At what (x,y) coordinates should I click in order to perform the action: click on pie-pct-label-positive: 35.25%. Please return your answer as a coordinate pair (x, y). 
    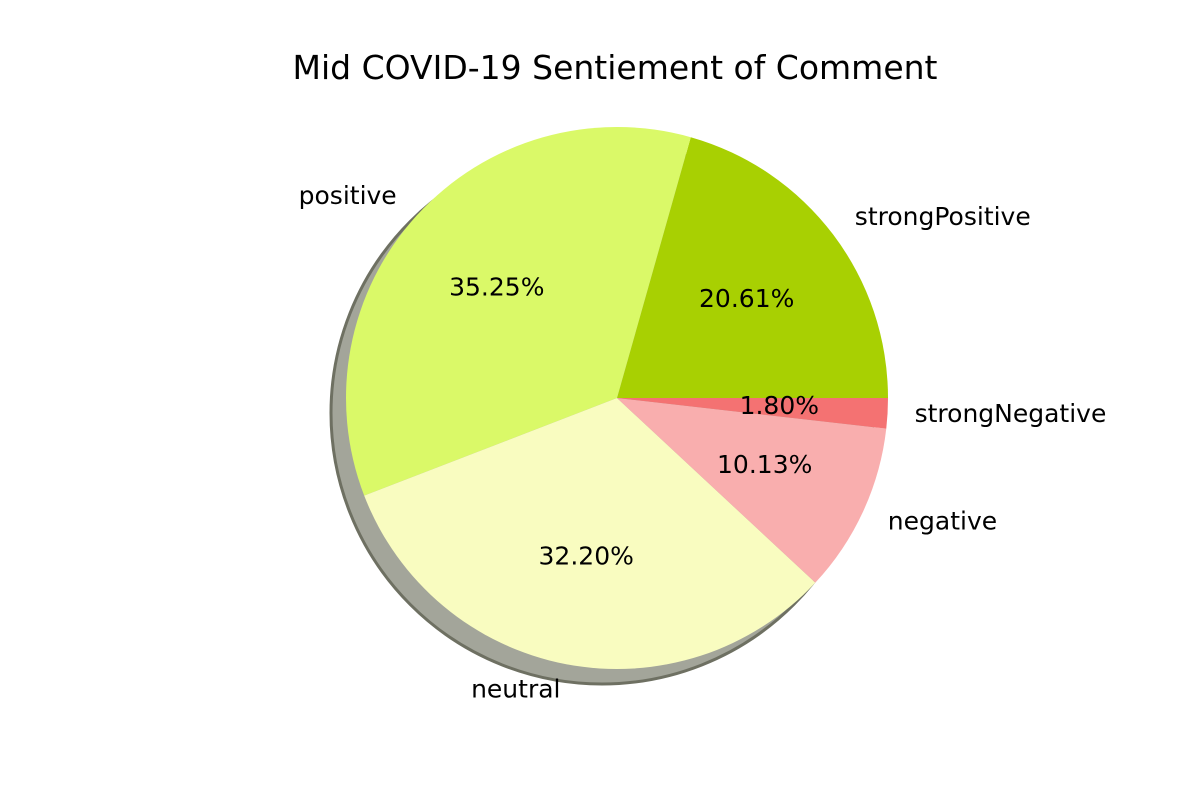
    Looking at the image, I should click on (496, 287).